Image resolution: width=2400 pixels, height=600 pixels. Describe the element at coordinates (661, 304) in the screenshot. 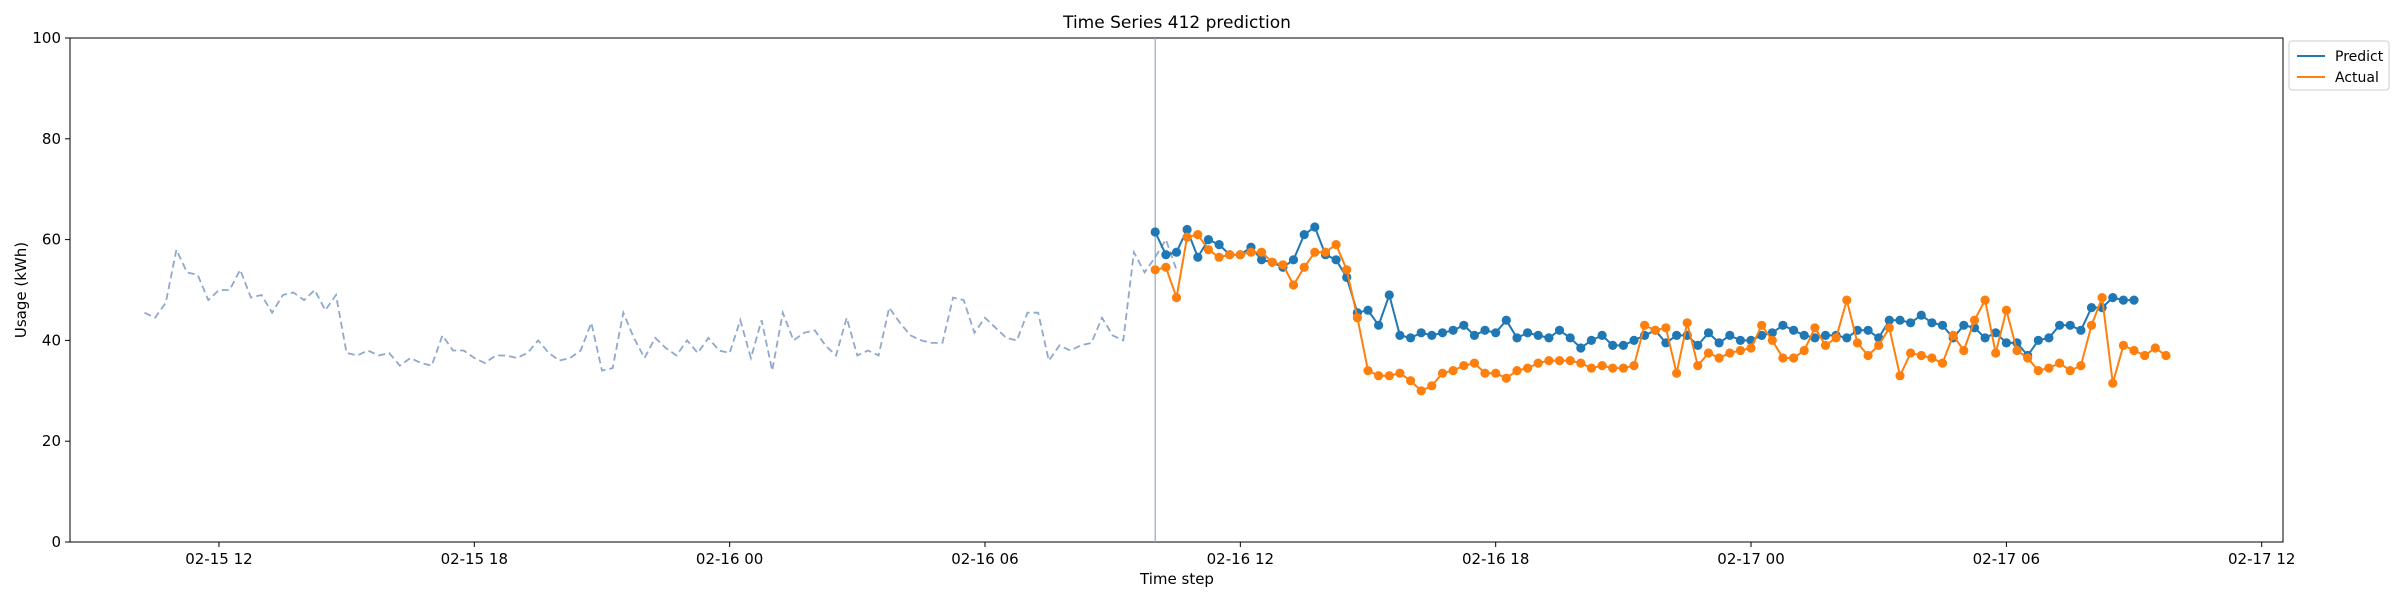

I see `history-line` at that location.